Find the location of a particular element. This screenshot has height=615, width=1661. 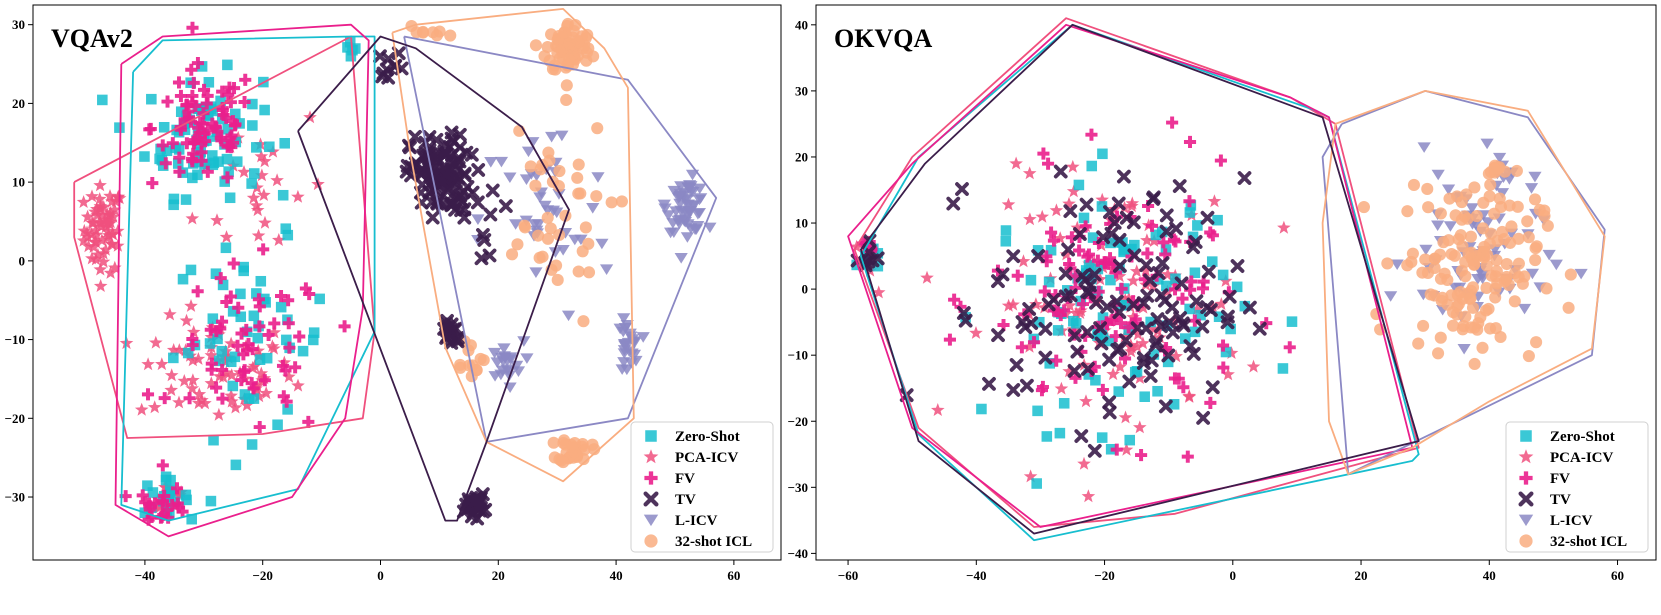

hull-fv is located at coordinates (242, 280).